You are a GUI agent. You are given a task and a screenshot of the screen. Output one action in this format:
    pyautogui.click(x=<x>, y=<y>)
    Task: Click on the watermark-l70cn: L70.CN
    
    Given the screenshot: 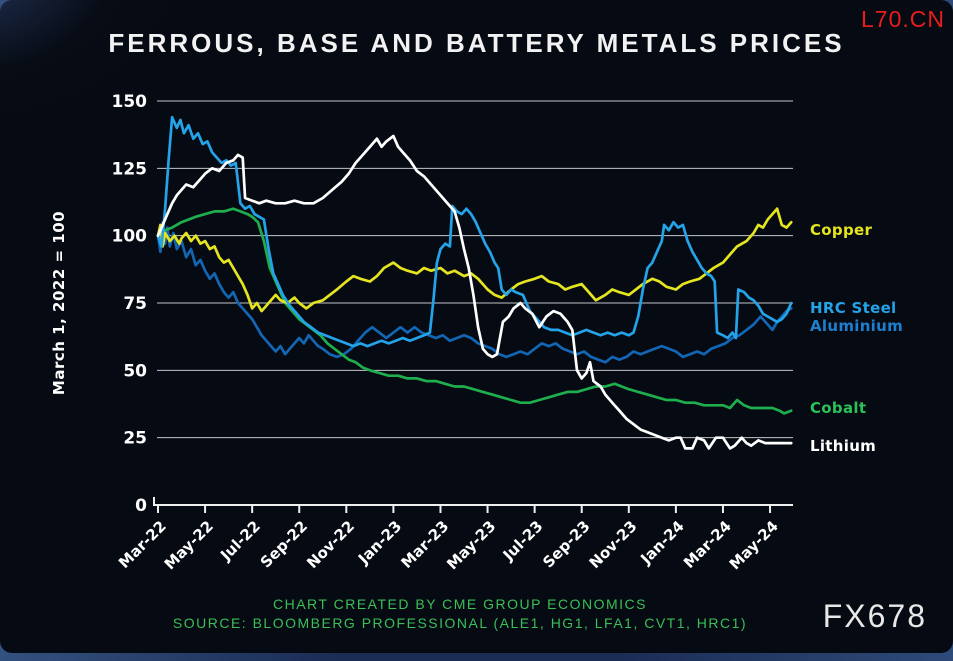 What is the action you would take?
    pyautogui.click(x=903, y=19)
    